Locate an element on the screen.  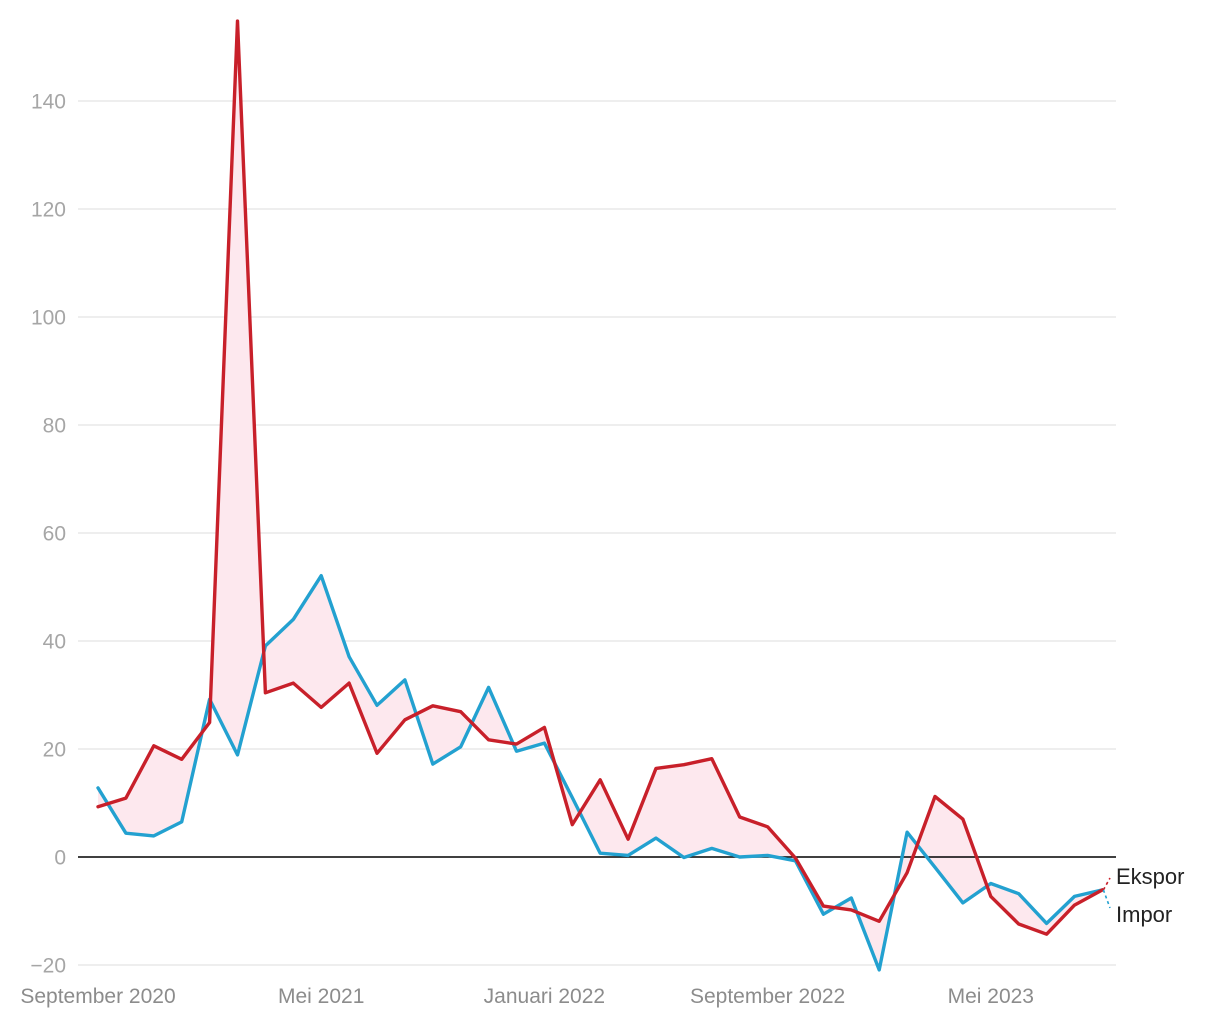
legend-label-ekspor: Ekspor is located at coordinates (1150, 876).